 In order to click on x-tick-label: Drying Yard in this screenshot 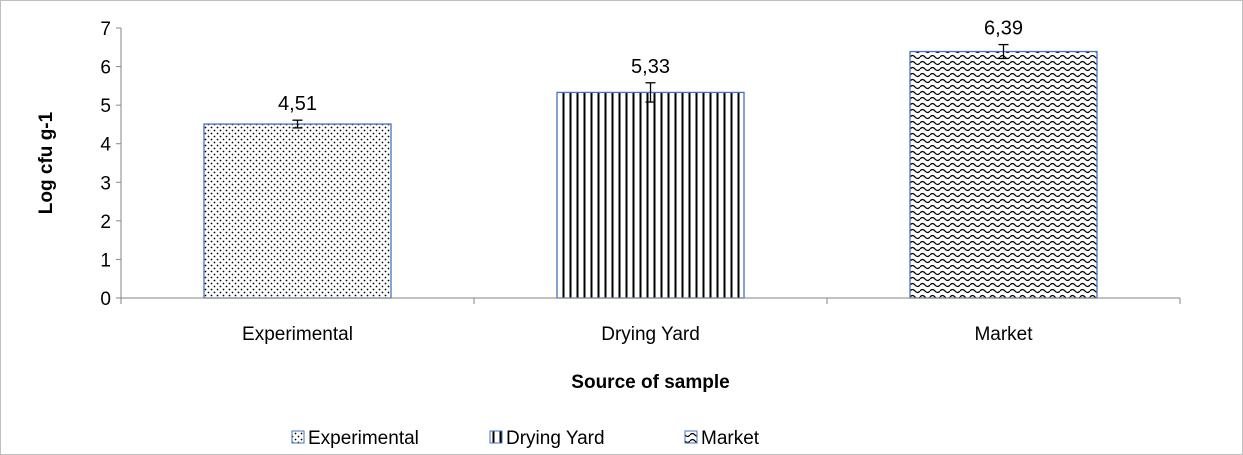, I will do `click(650, 334)`.